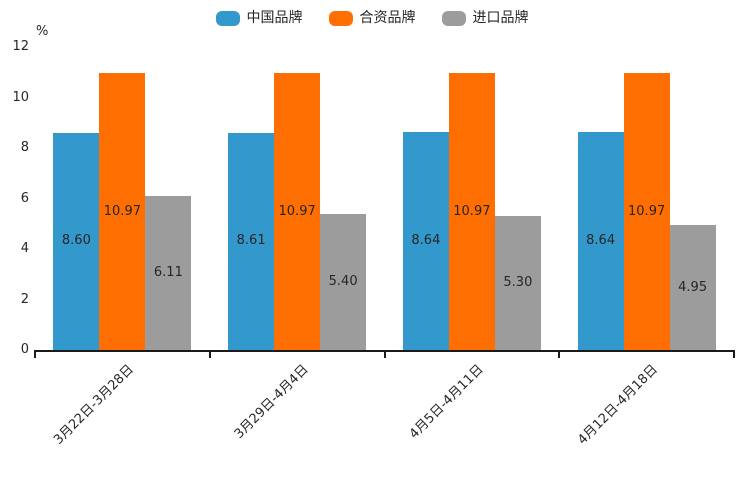 This screenshot has width=744, height=496. I want to click on legend-item-0: 中国品牌, so click(259, 18).